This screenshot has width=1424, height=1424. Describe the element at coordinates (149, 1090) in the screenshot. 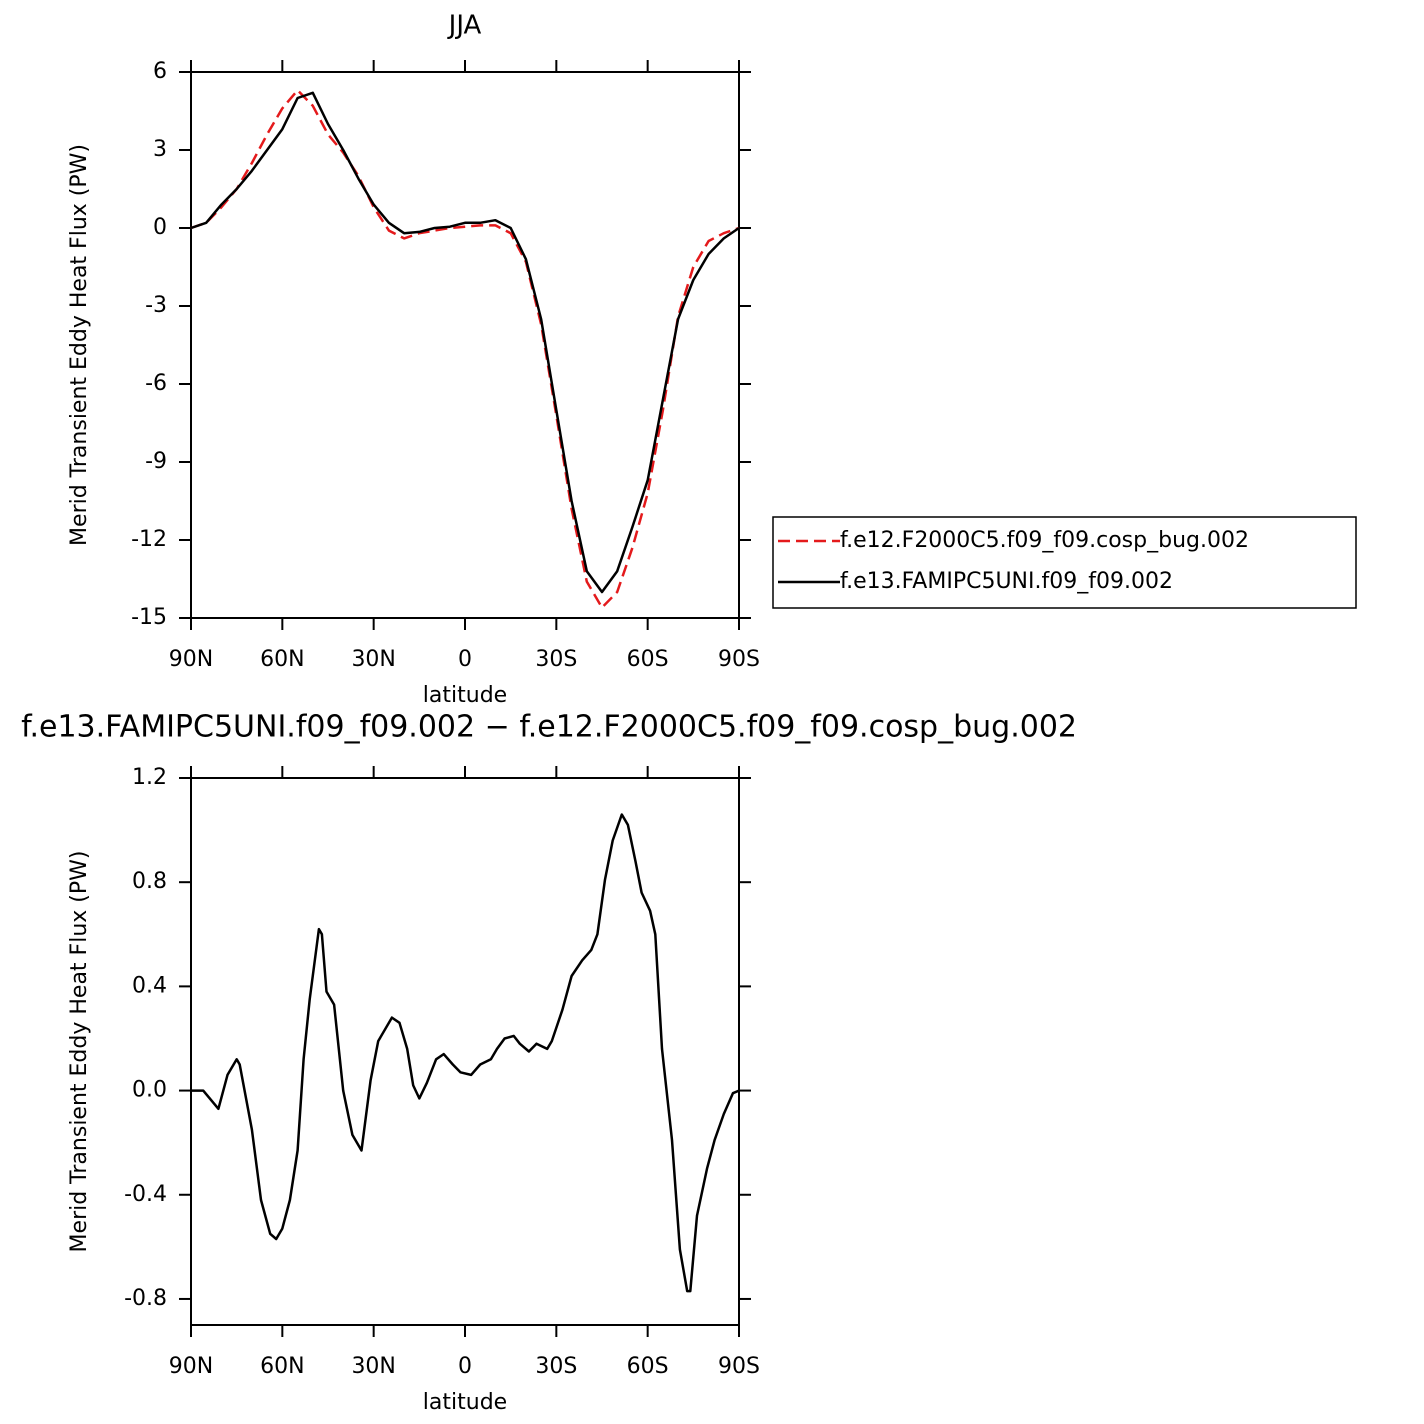

I see `y-tick-label: 0.0` at that location.